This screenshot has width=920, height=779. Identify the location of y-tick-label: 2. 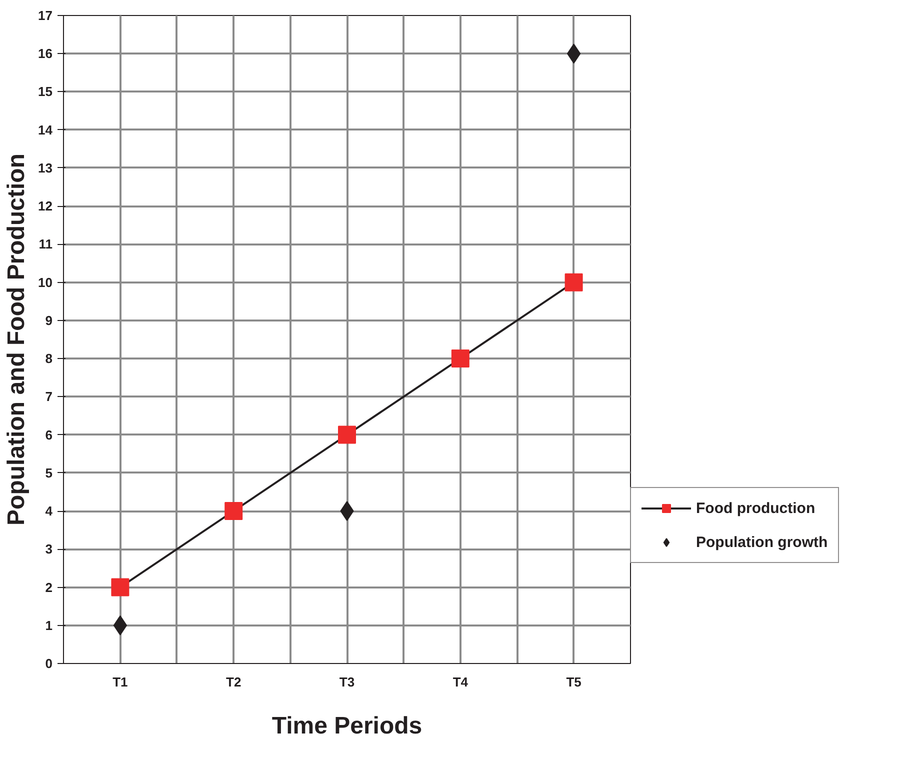
(49, 587).